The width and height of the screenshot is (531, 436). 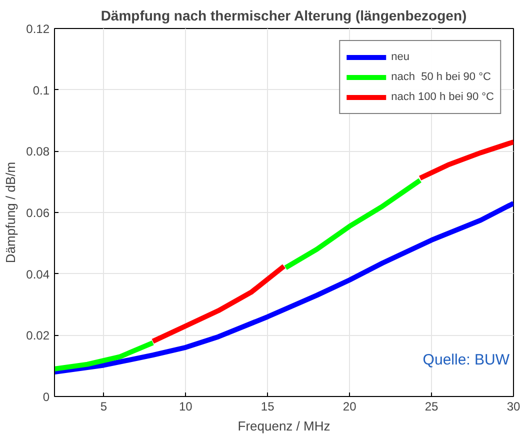 I want to click on y-tick-label: 0.04, so click(x=38, y=274).